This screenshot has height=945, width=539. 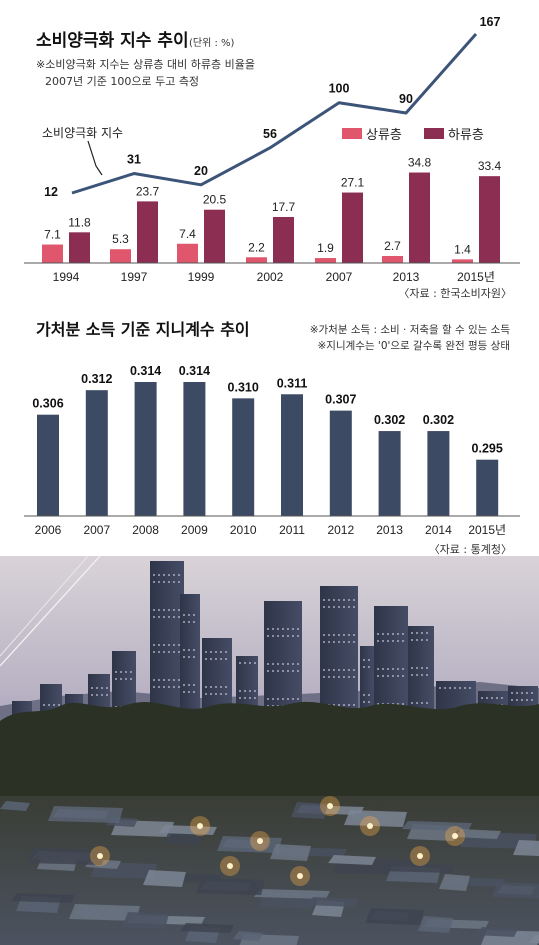 What do you see at coordinates (134, 277) in the screenshot?
I see `x-tick-label: 1997` at bounding box center [134, 277].